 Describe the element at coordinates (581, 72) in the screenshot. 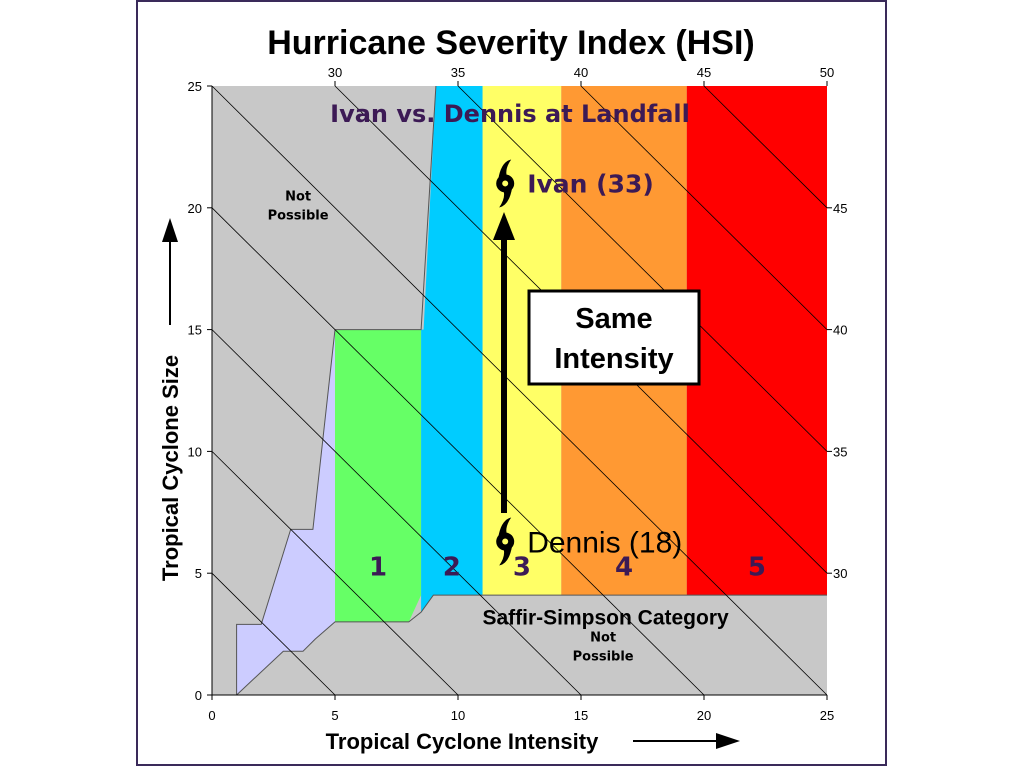

I see `top-tick-label-40: 40` at that location.